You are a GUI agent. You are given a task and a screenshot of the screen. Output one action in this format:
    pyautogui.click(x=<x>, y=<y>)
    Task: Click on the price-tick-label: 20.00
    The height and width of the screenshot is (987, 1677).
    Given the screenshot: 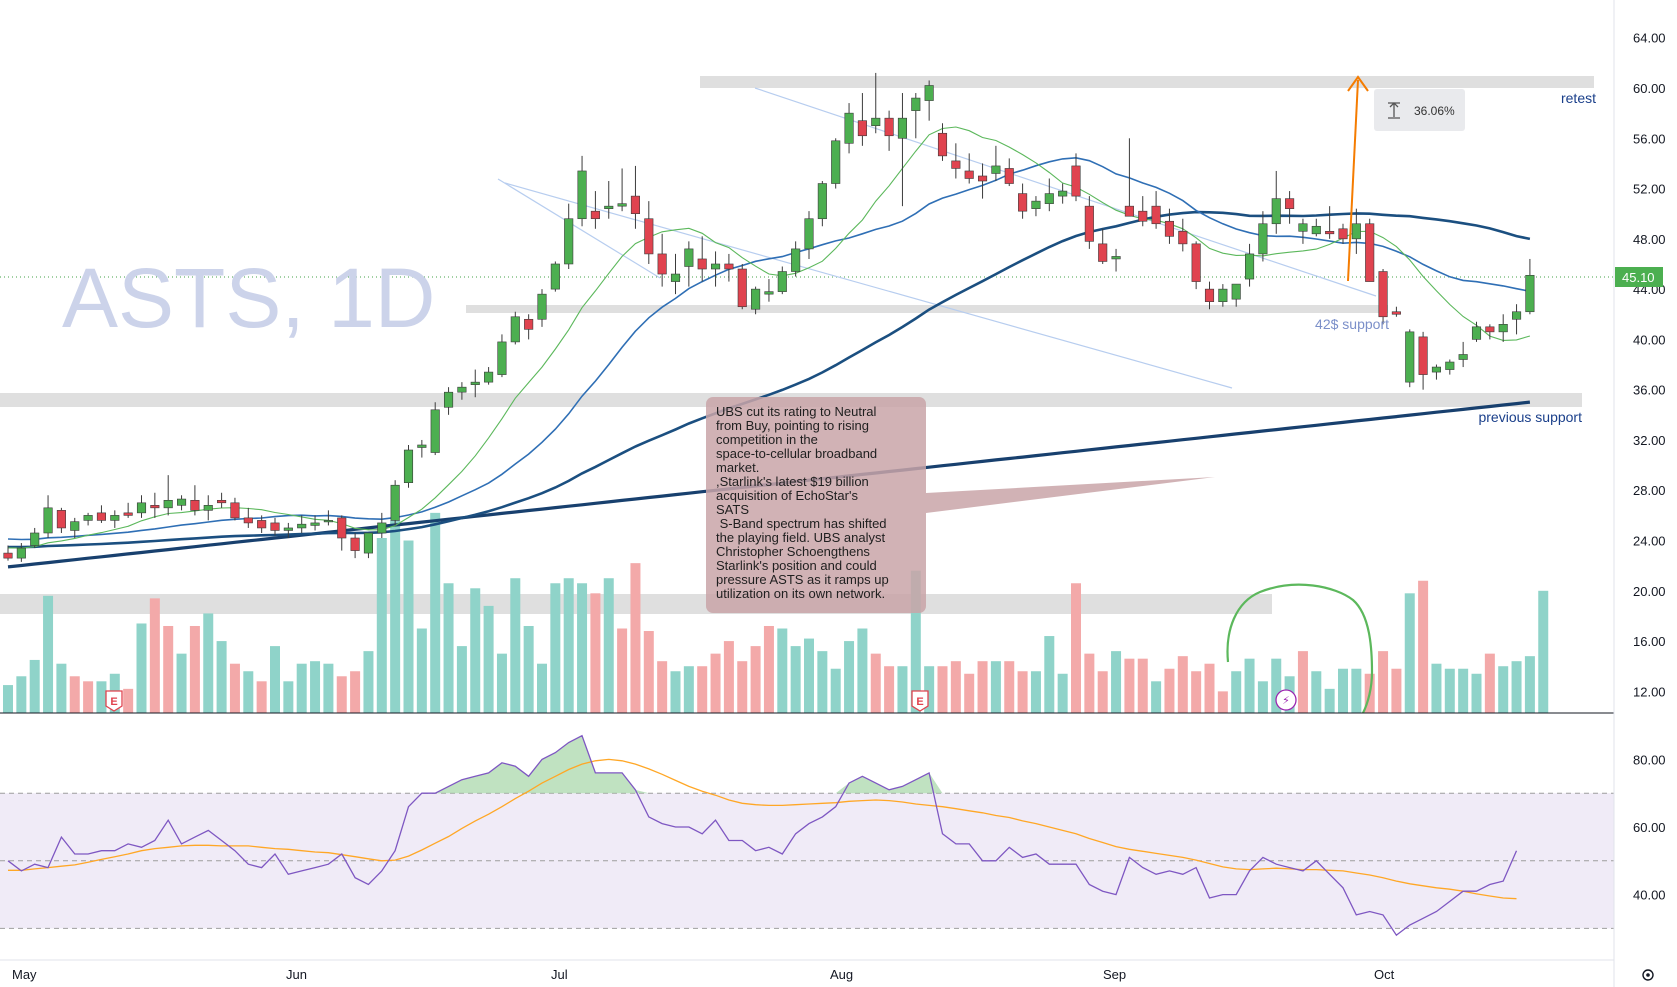 What is the action you would take?
    pyautogui.click(x=1649, y=591)
    